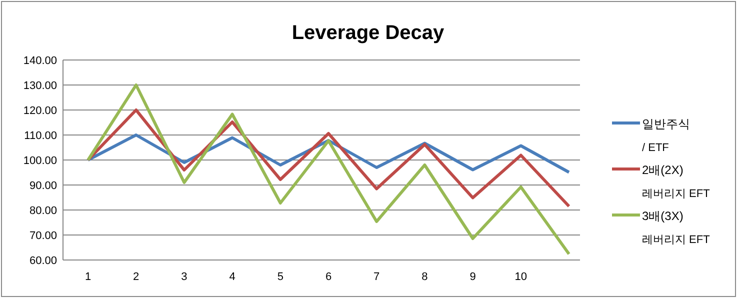  Describe the element at coordinates (43, 186) in the screenshot. I see `y-tick-label: 90.00` at that location.